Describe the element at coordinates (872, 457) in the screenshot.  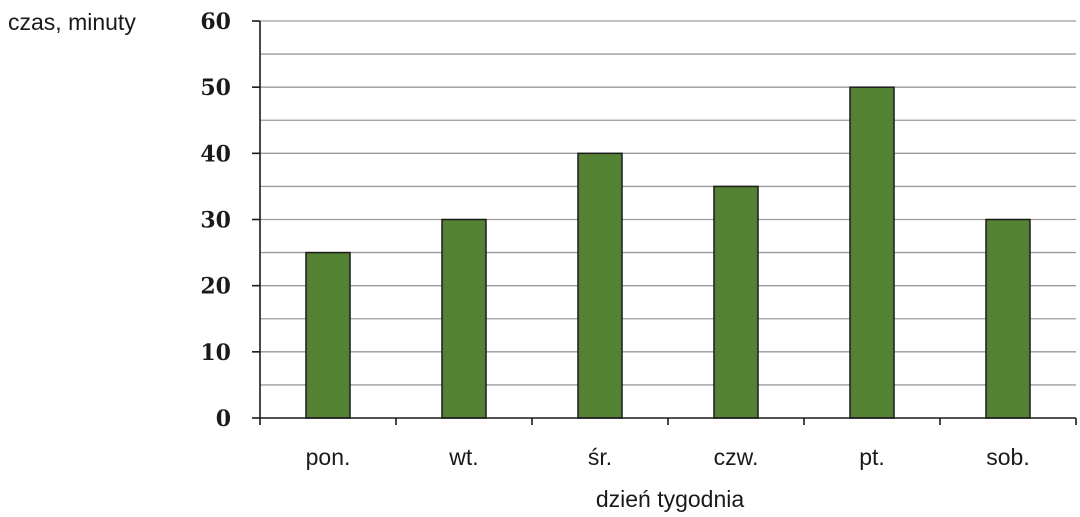
I see `x-tick-label: pt.` at that location.